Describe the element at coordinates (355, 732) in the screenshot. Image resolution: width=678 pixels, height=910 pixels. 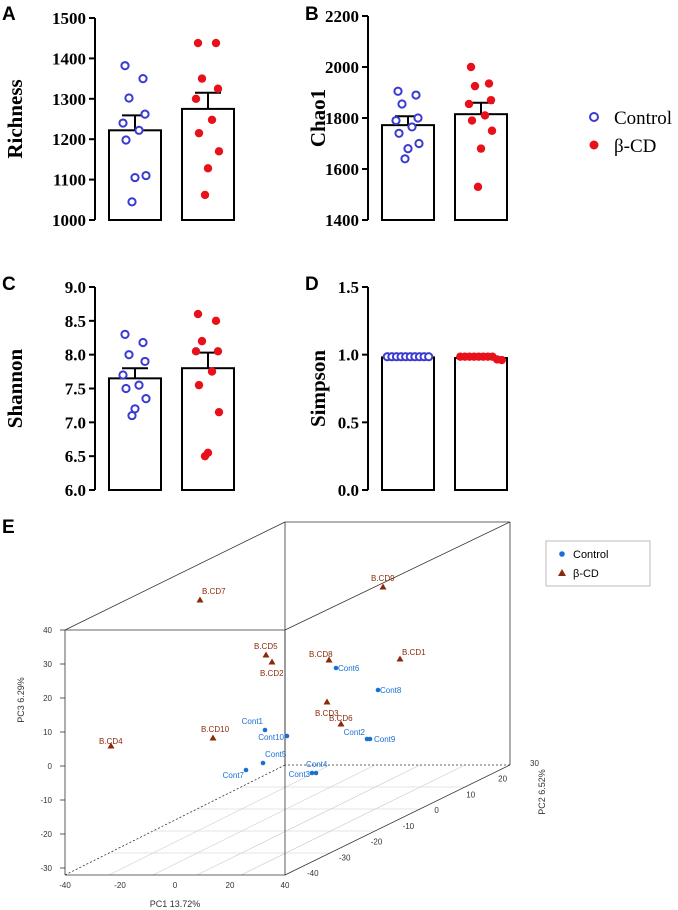
I see `point-label: Cont2` at that location.